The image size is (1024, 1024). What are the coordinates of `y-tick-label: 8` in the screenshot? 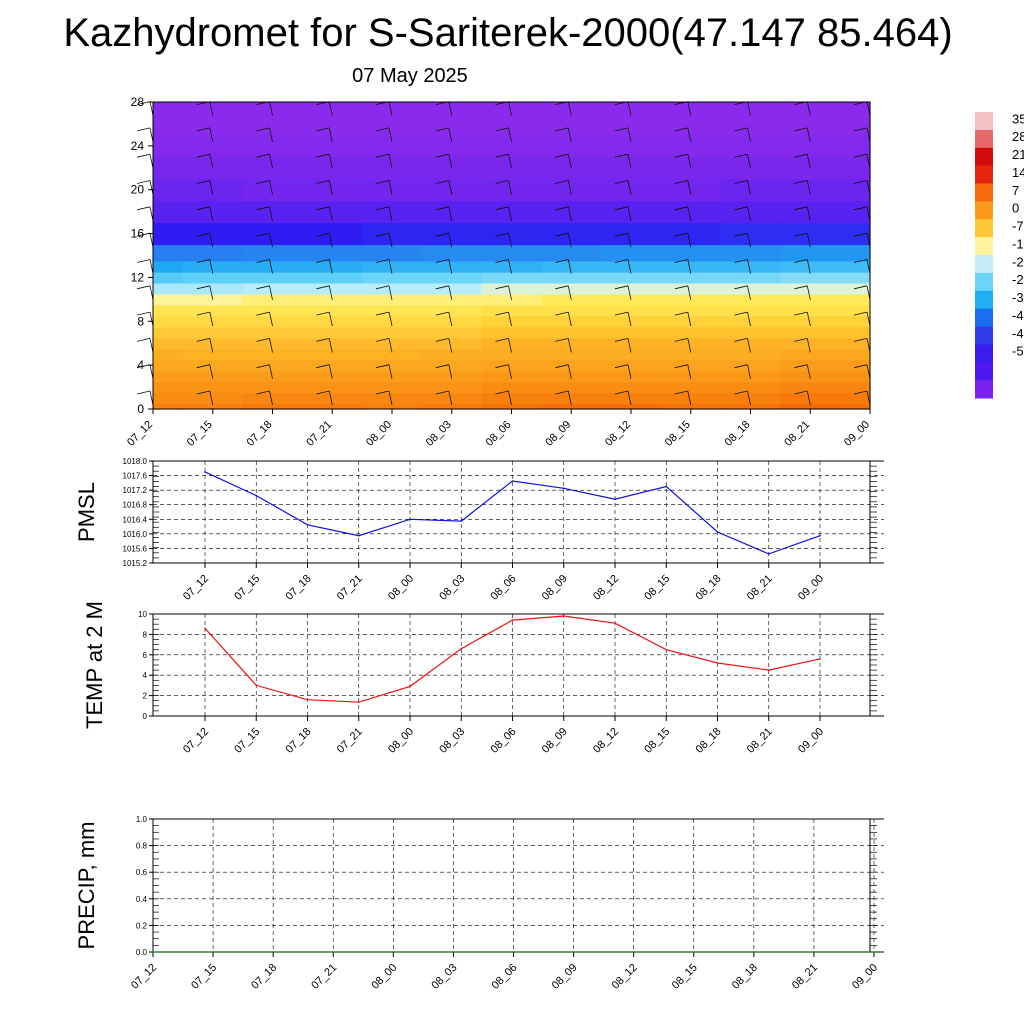 It's located at (140, 321).